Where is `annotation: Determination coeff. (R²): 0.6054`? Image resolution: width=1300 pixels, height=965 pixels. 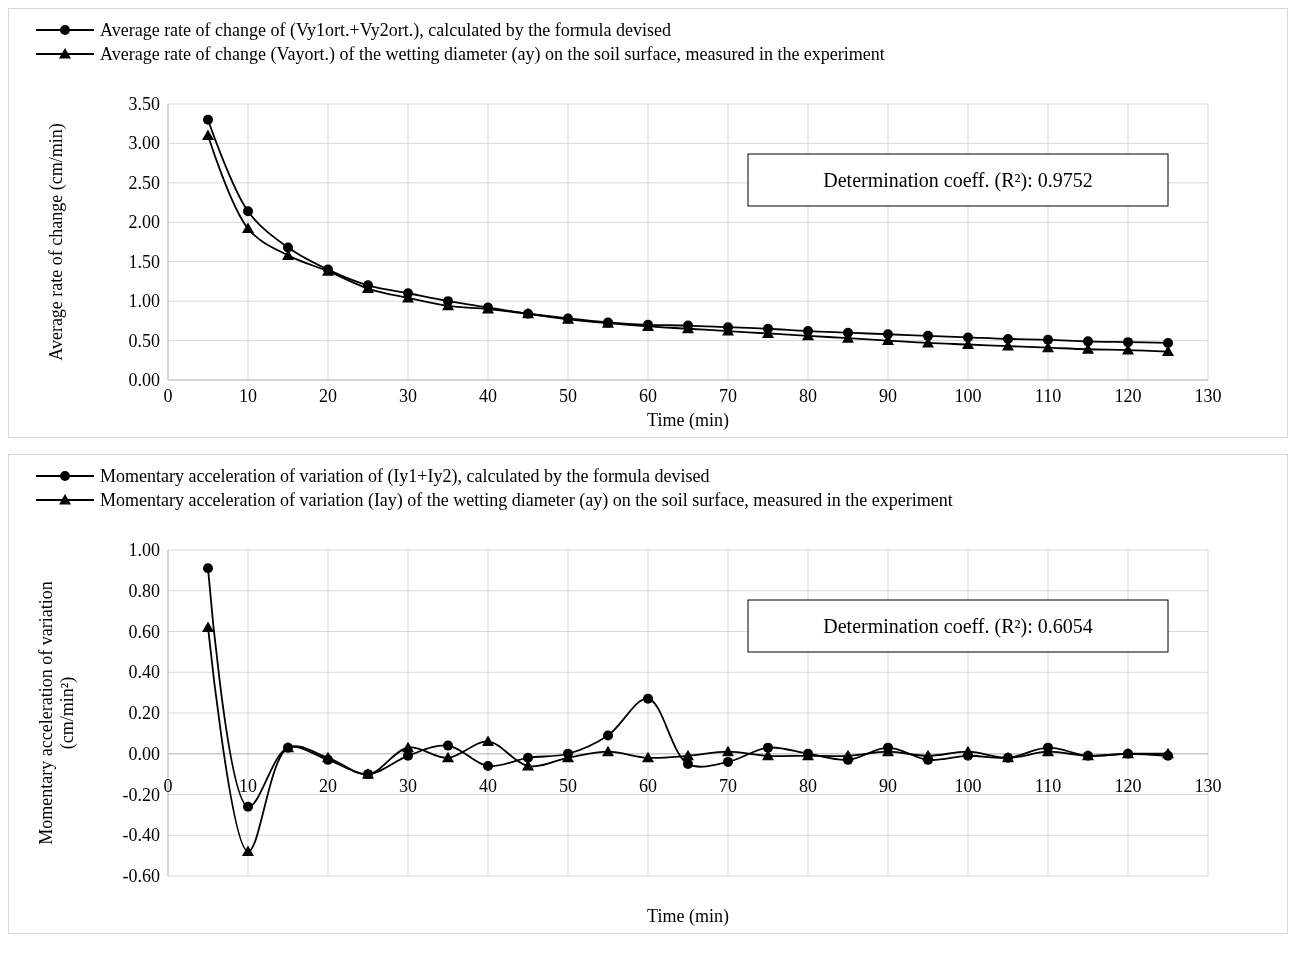
annotation: Determination coeff. (R²): 0.6054 is located at coordinates (958, 626).